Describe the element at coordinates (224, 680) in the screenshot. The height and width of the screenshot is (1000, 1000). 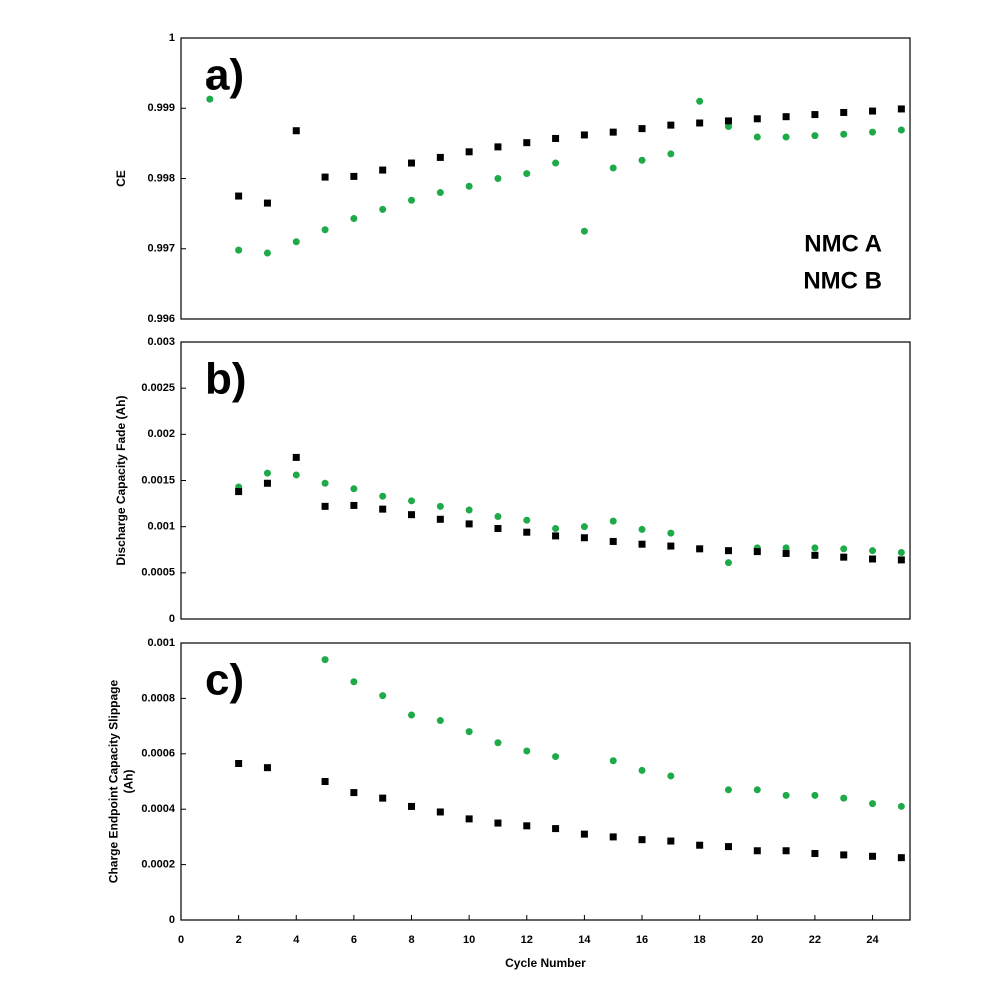
I see `panel-label: c)` at that location.